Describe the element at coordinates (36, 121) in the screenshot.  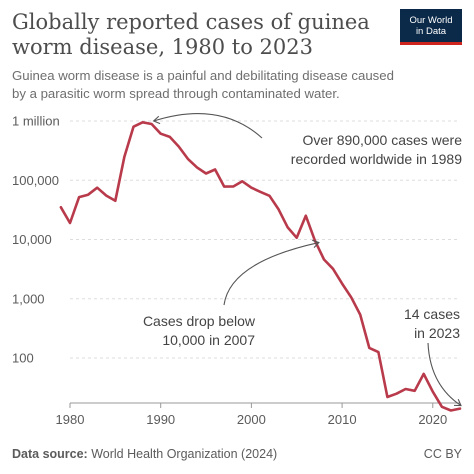
I see `y-tick-label: 1 million` at that location.